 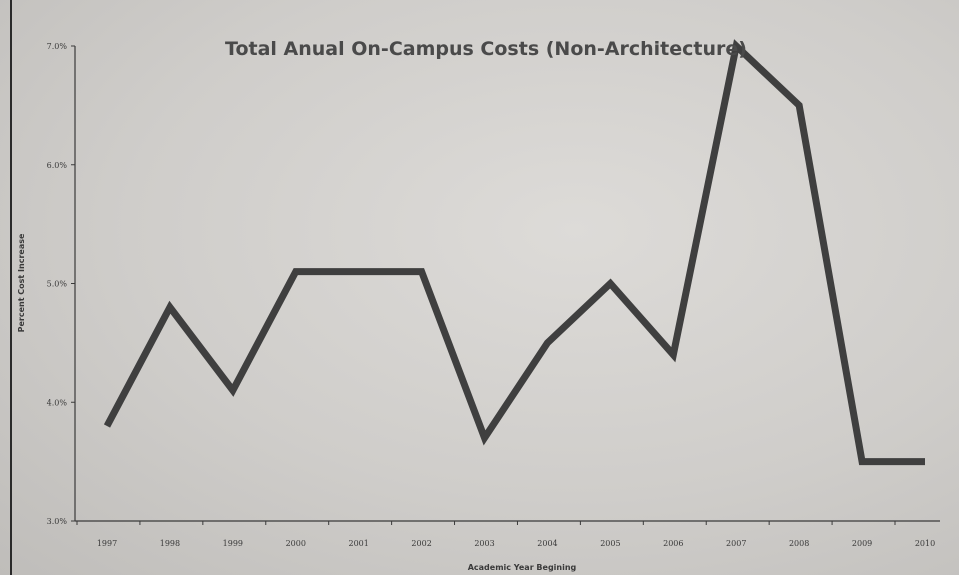 I want to click on x-tick-label: 2007, so click(x=736, y=543).